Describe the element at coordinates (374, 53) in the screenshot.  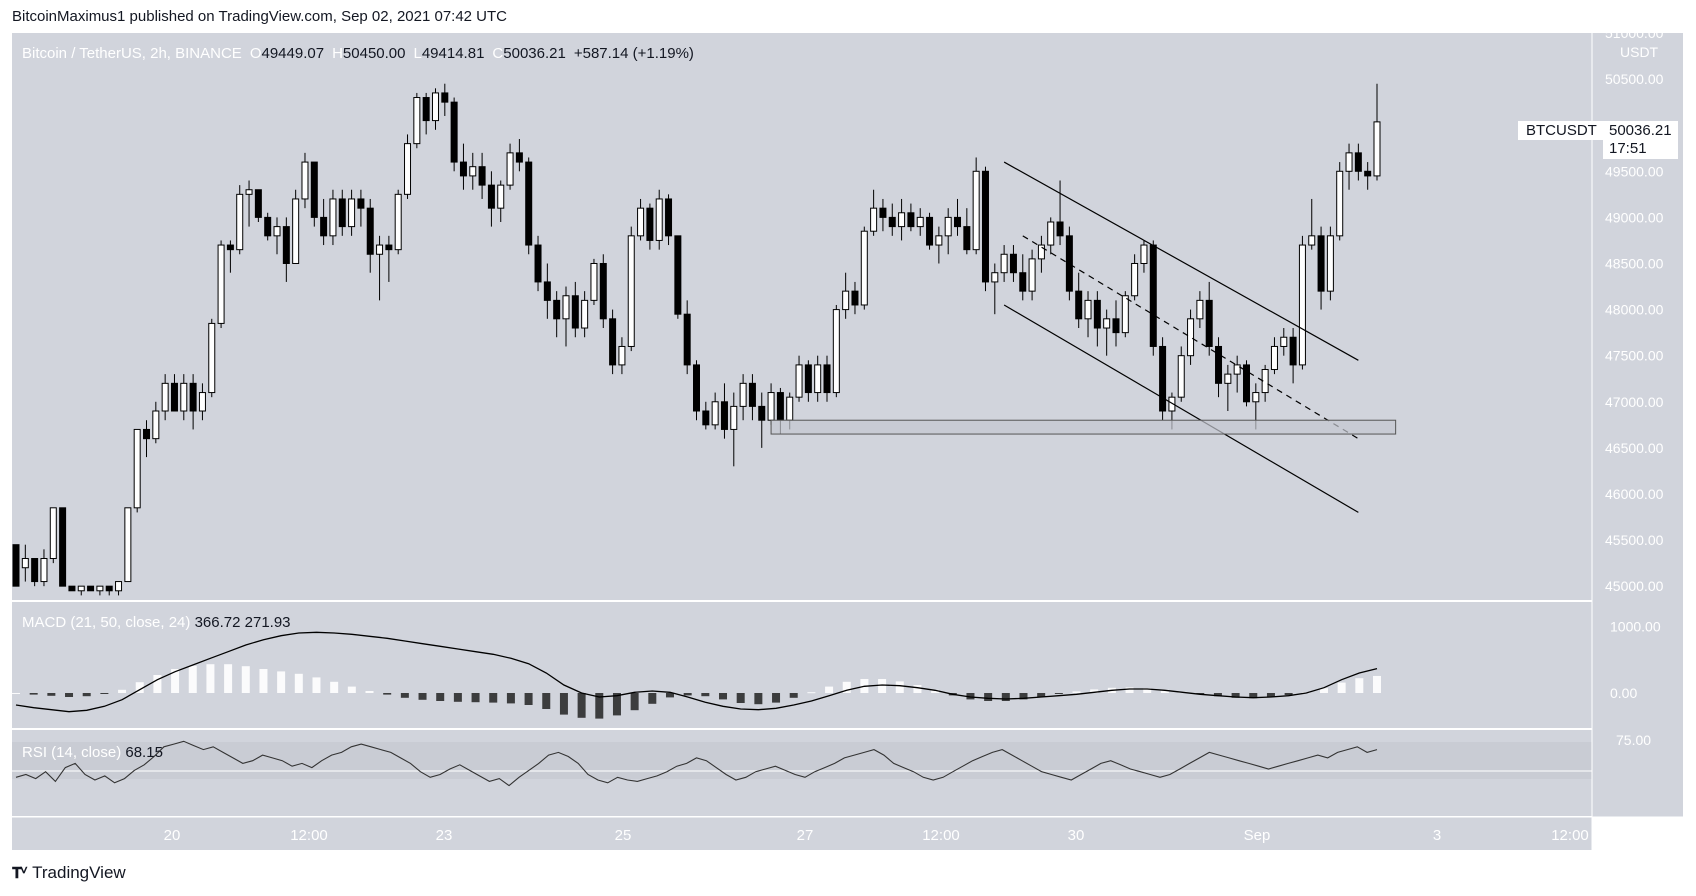
I see `high-value: 50450.00` at that location.